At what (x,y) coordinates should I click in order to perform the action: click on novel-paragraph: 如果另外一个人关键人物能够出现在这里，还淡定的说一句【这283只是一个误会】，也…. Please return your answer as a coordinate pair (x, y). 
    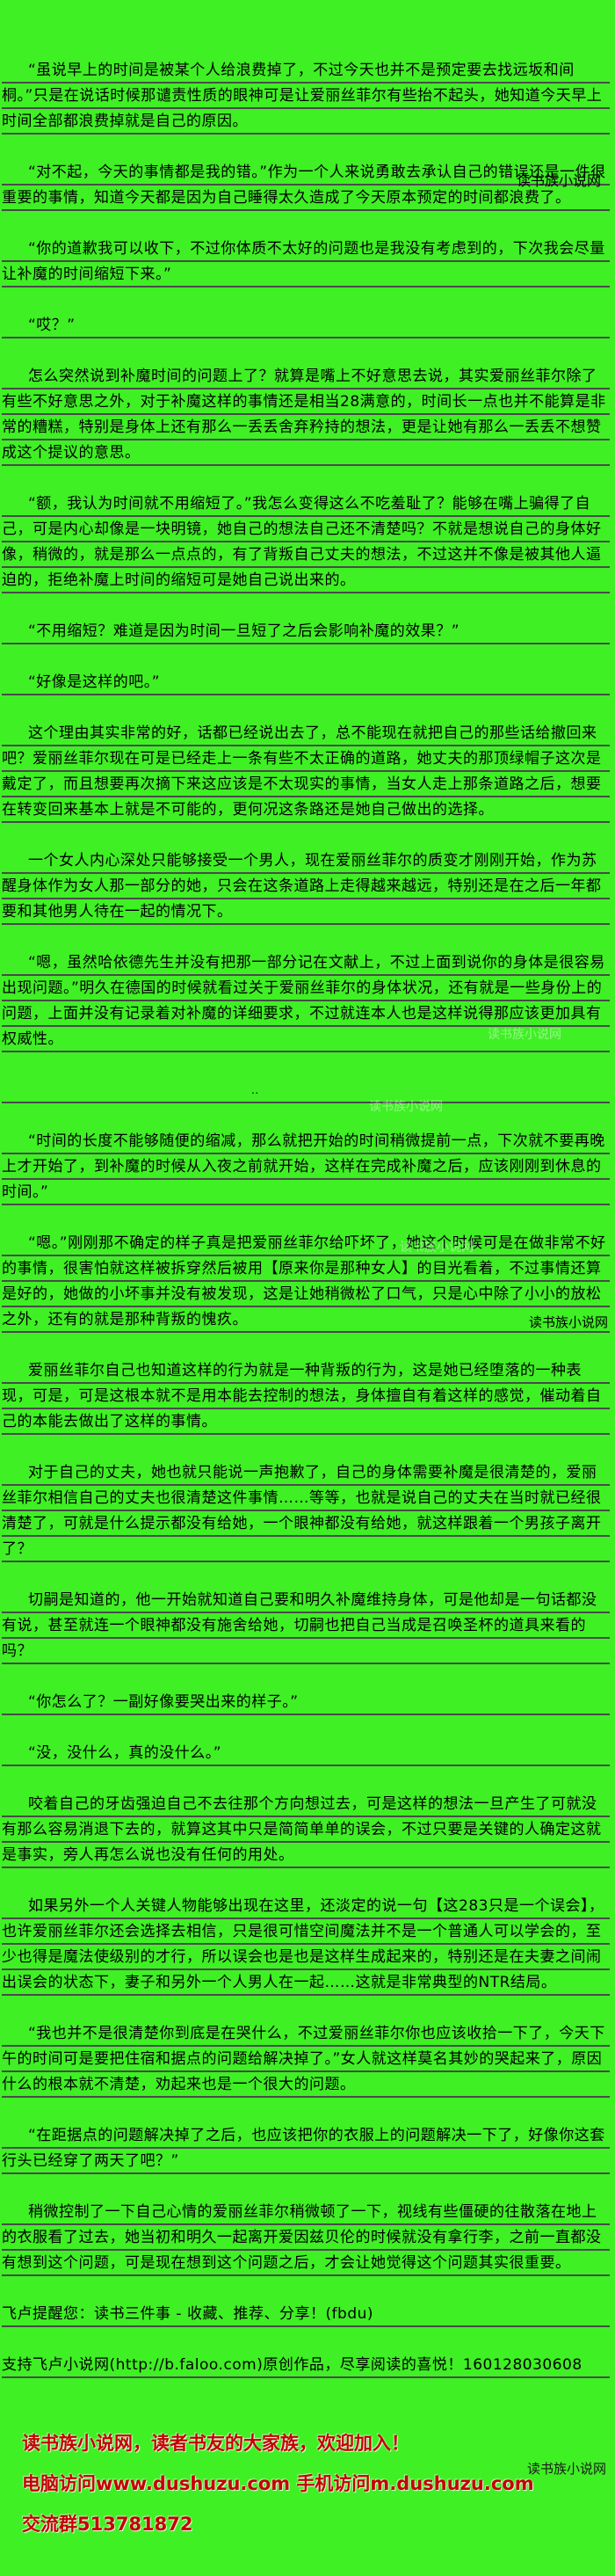
    Looking at the image, I should click on (306, 1945).